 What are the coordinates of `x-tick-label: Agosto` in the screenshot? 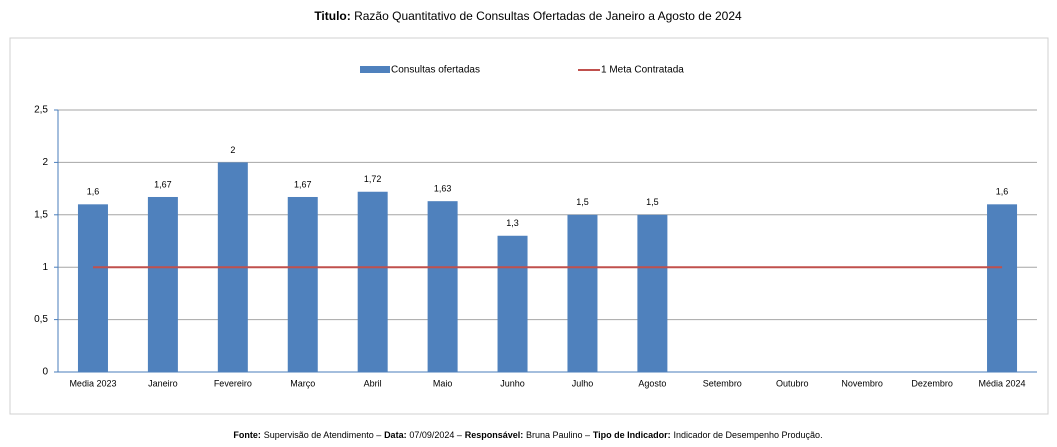 It's located at (652, 383).